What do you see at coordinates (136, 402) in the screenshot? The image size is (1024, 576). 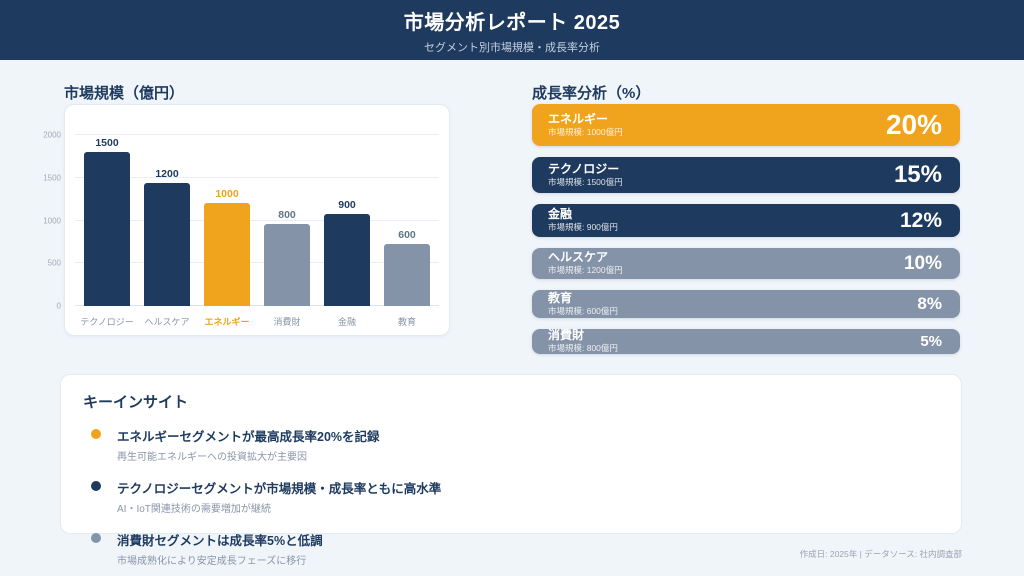 I see `insights-title: キーインサイト` at bounding box center [136, 402].